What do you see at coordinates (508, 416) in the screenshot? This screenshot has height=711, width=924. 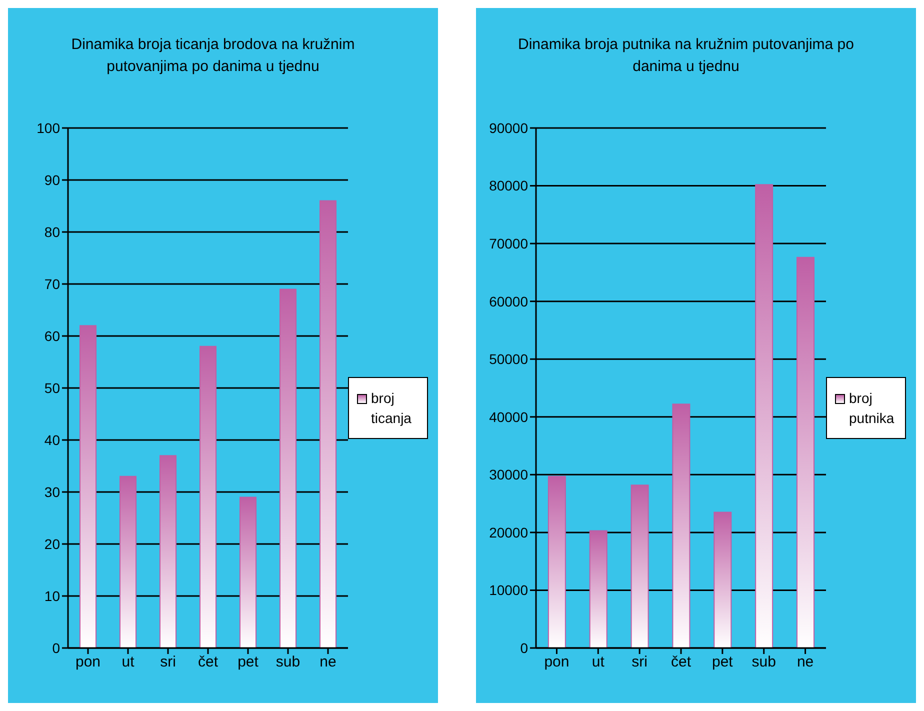 I see `y-tick-label: 40000` at bounding box center [508, 416].